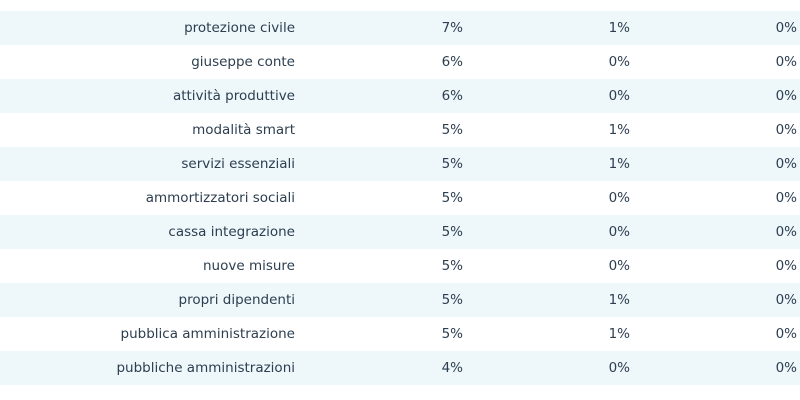 This screenshot has height=400, width=800. Describe the element at coordinates (400, 198) in the screenshot. I see `table-row: ammortizzatori sociali 5% 0% 0%` at that location.